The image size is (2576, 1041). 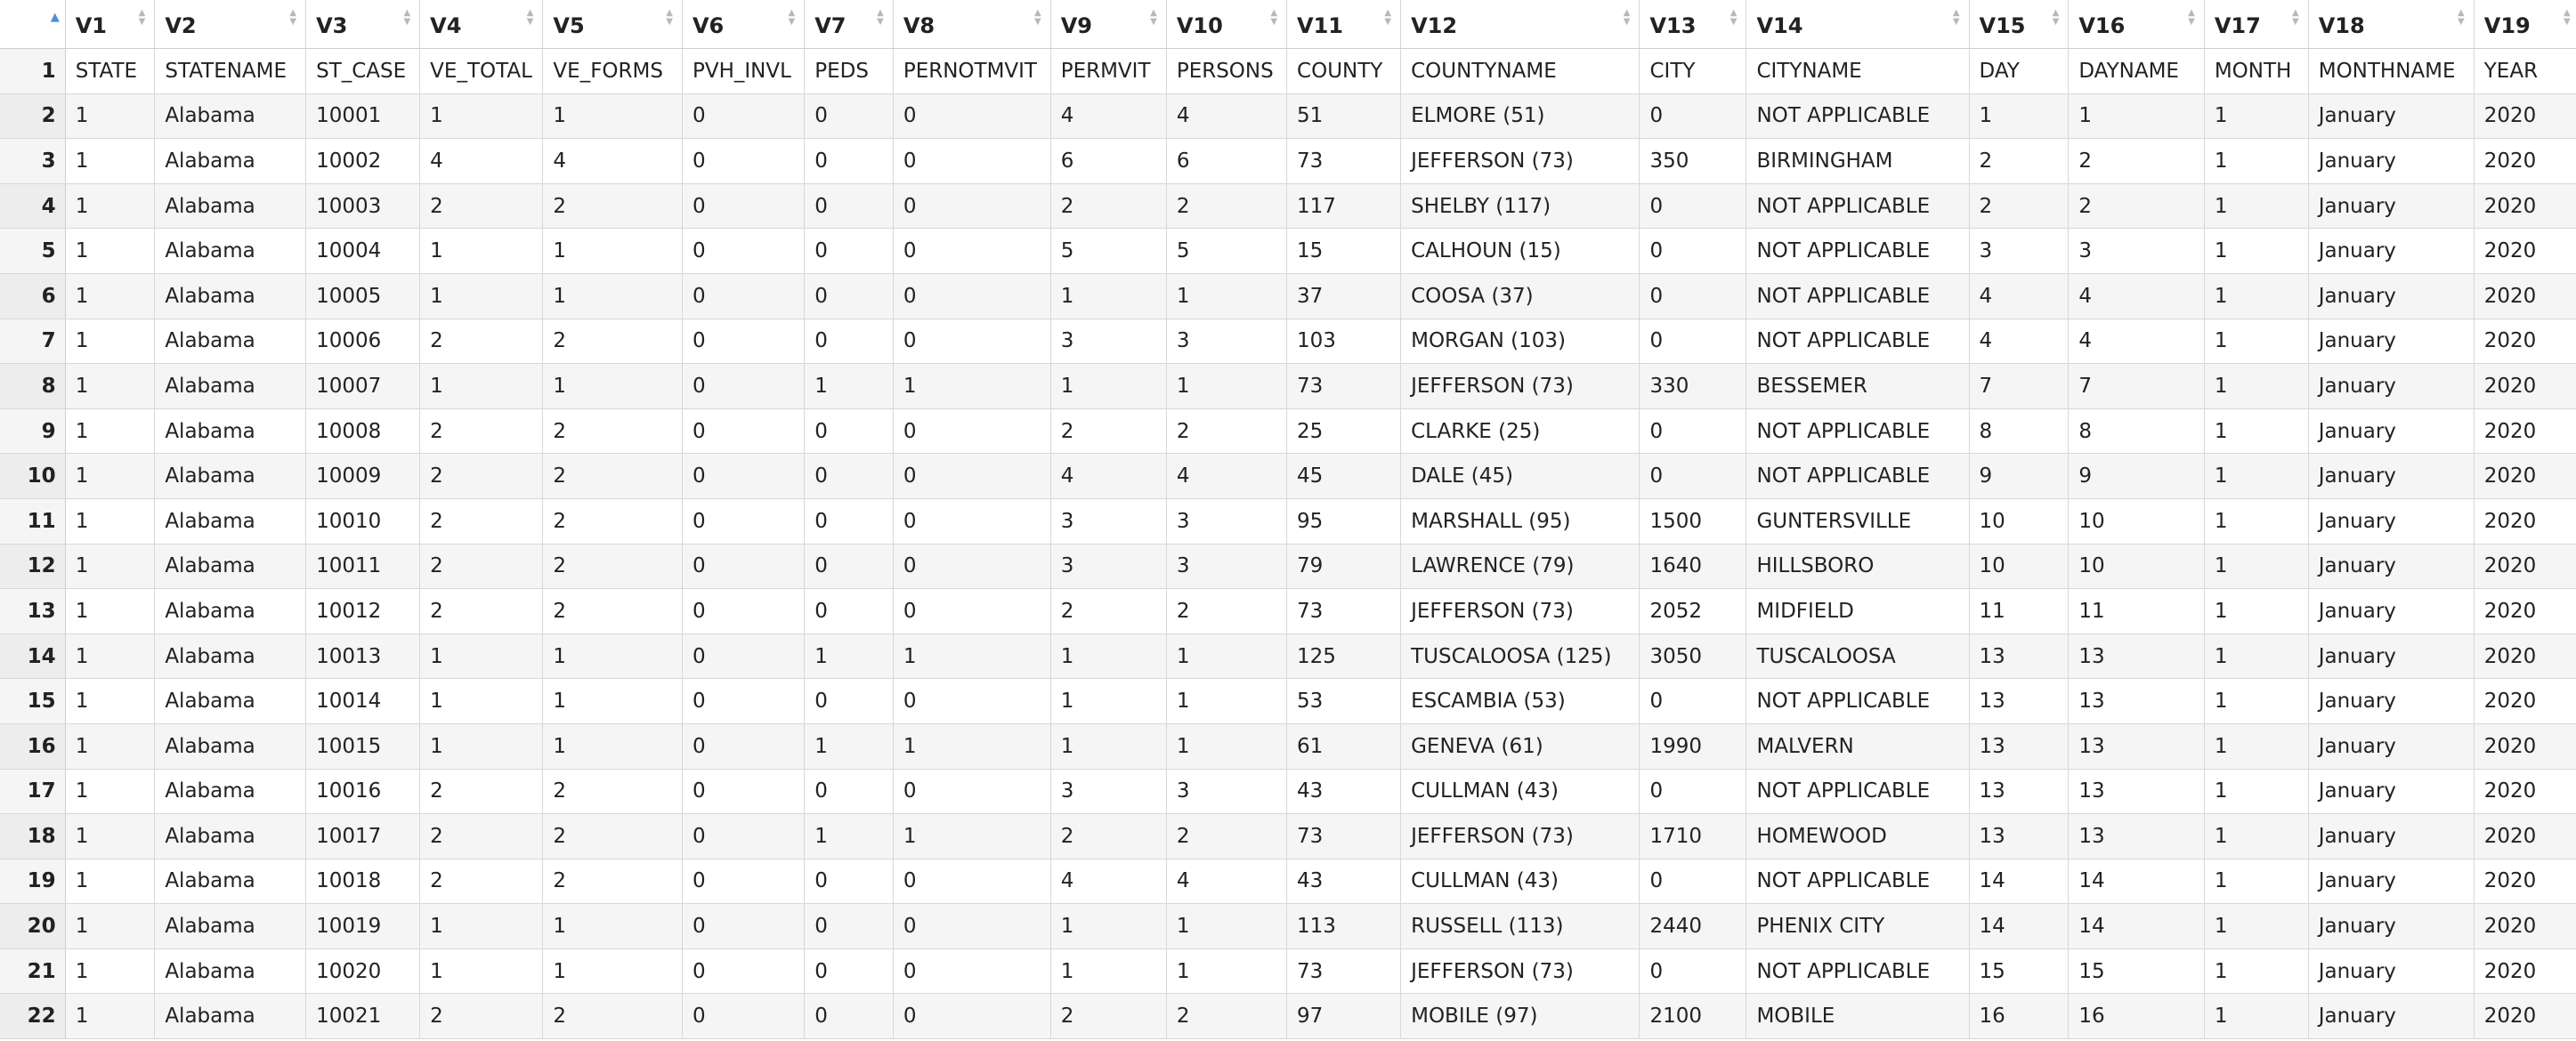 What do you see at coordinates (1344, 882) in the screenshot?
I see `table-cell: 43` at bounding box center [1344, 882].